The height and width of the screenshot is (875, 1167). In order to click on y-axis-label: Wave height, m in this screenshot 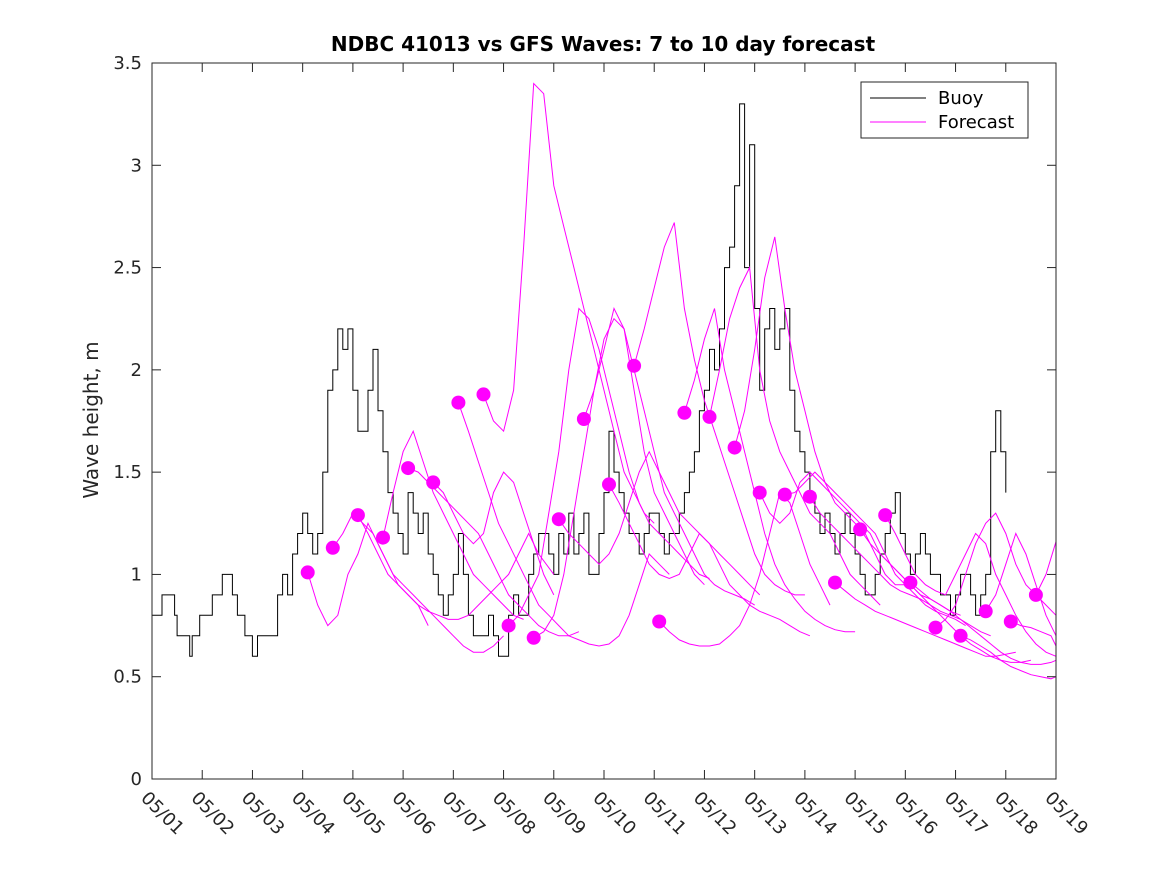, I will do `click(91, 419)`.